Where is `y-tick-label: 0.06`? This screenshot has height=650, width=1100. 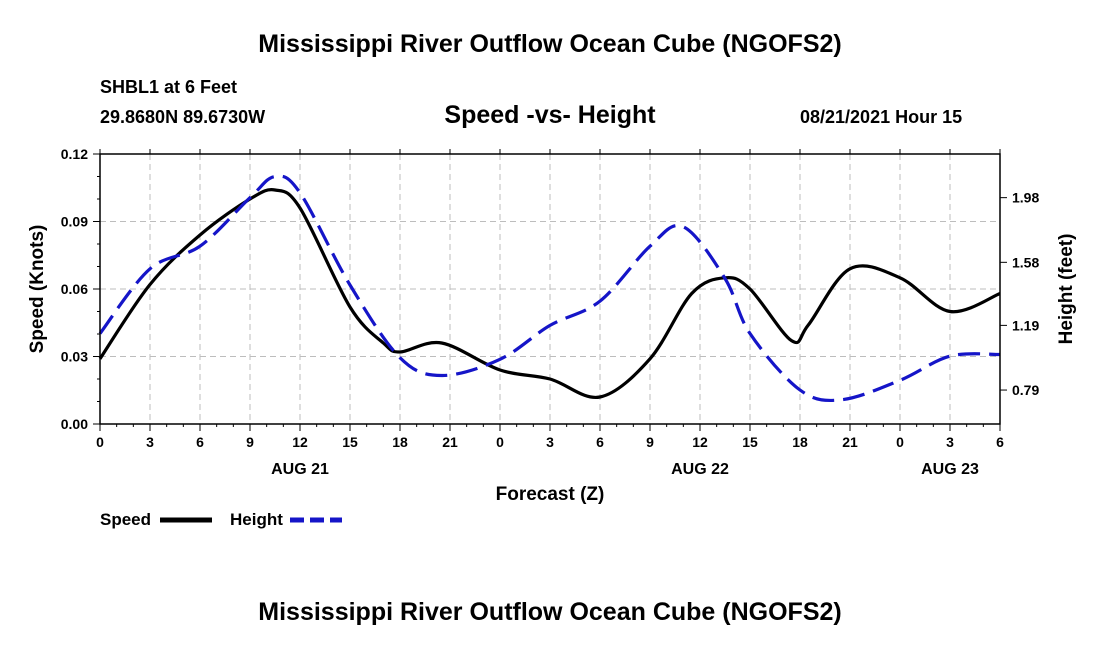
y-tick-label: 0.06 is located at coordinates (74, 289).